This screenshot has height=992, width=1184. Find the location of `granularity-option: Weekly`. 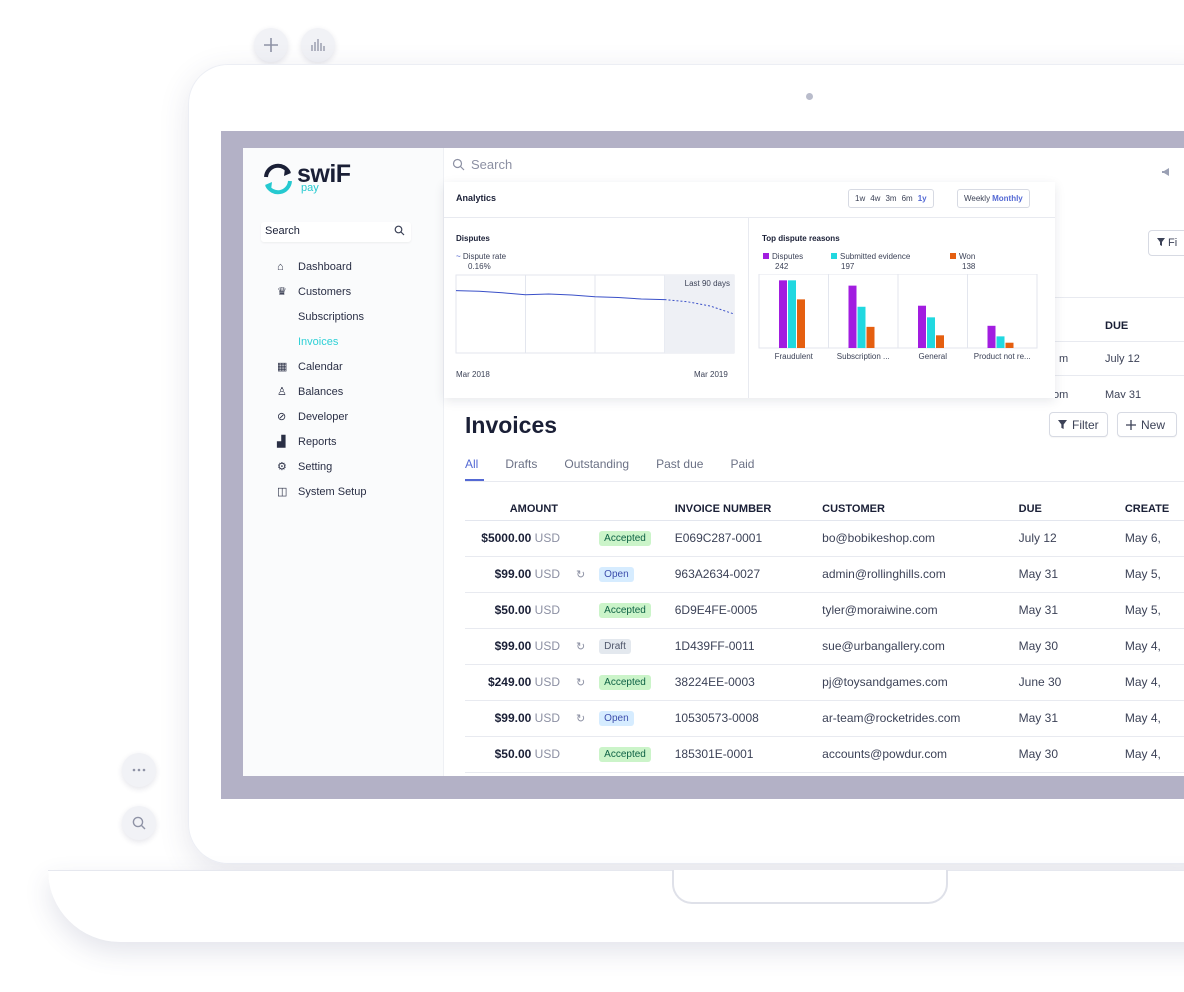

granularity-option: Weekly is located at coordinates (977, 198).